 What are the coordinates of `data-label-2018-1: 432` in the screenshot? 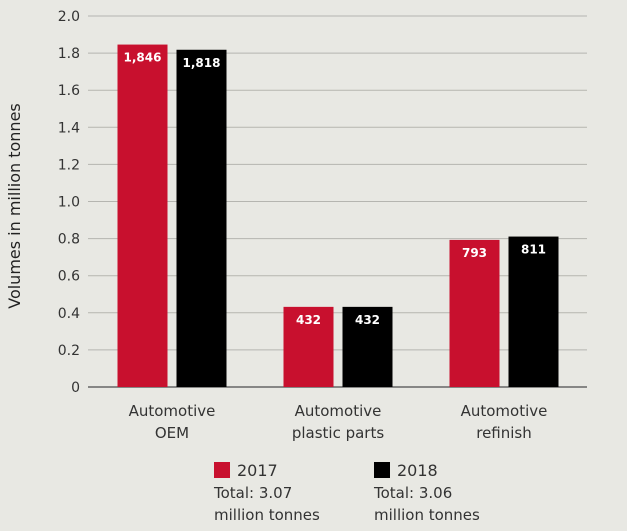 It's located at (367, 320).